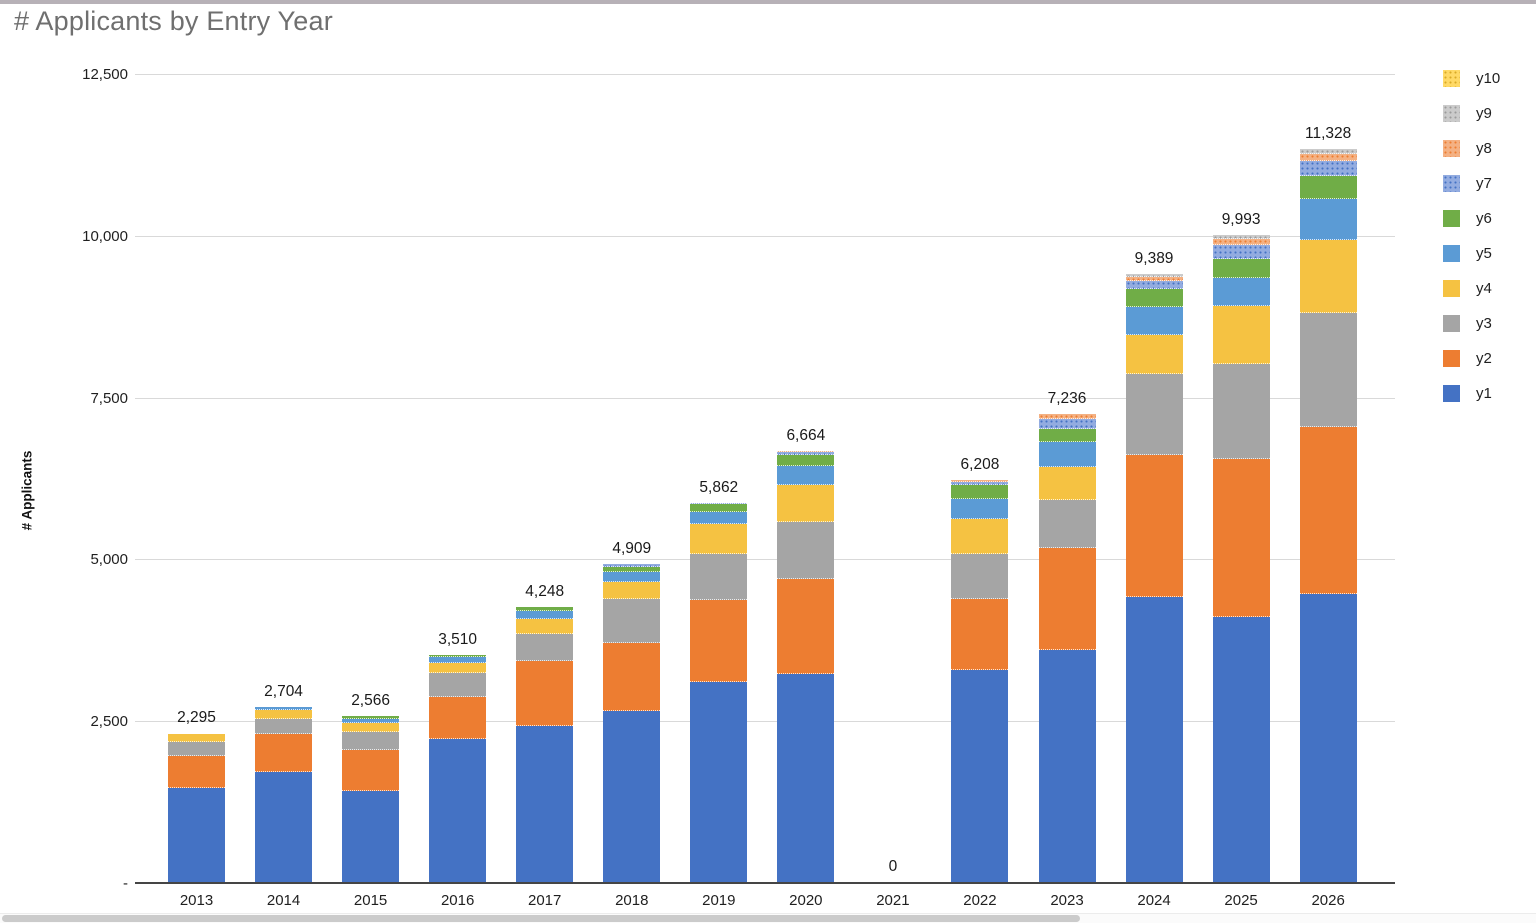 The height and width of the screenshot is (923, 1536). What do you see at coordinates (1154, 321) in the screenshot?
I see `bar-segment-y5-2024` at bounding box center [1154, 321].